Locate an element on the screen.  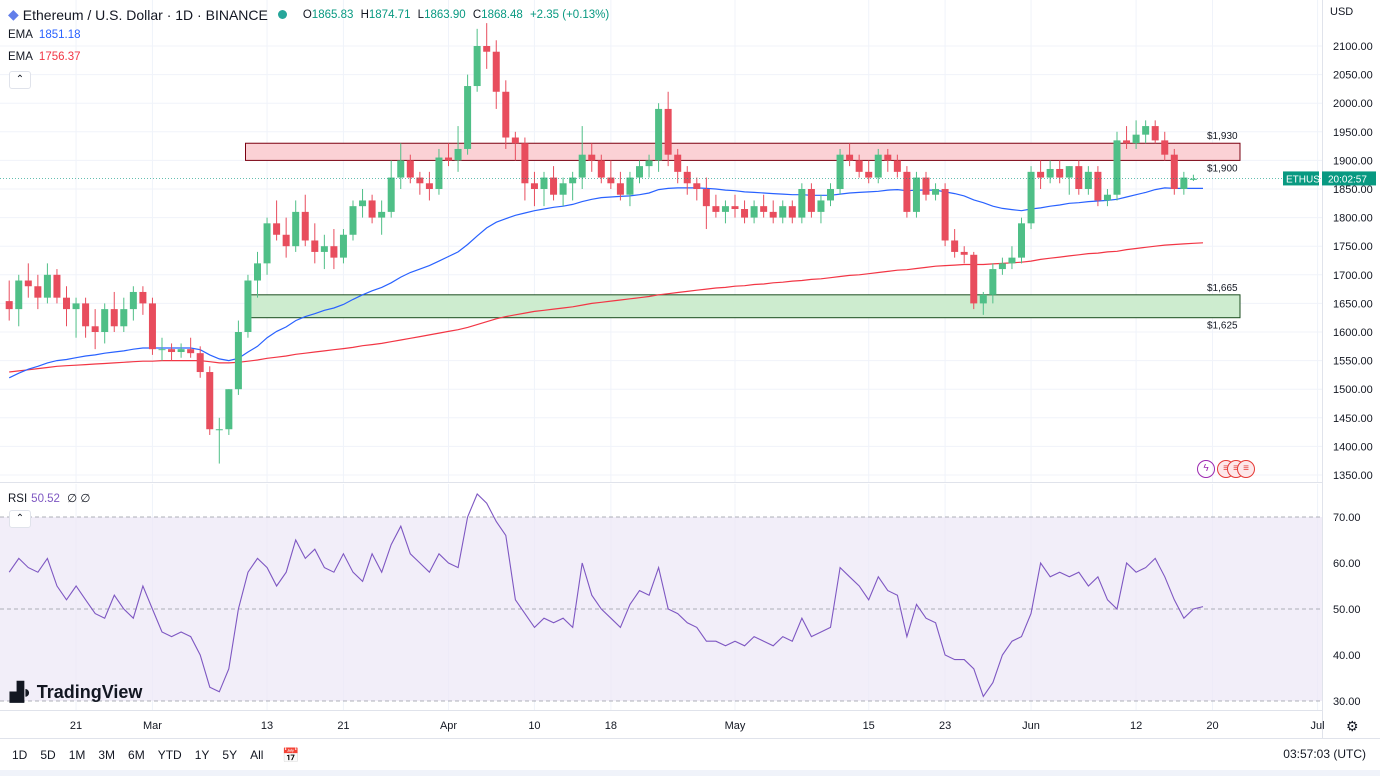
time-tick-label: 20 is located at coordinates (1212, 726).